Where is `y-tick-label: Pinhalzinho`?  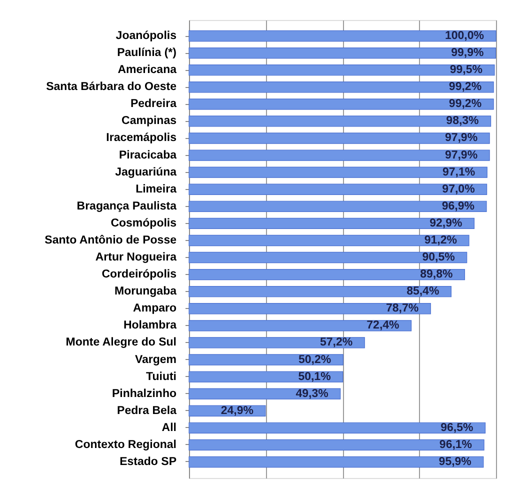 y-tick-label: Pinhalzinho is located at coordinates (144, 394).